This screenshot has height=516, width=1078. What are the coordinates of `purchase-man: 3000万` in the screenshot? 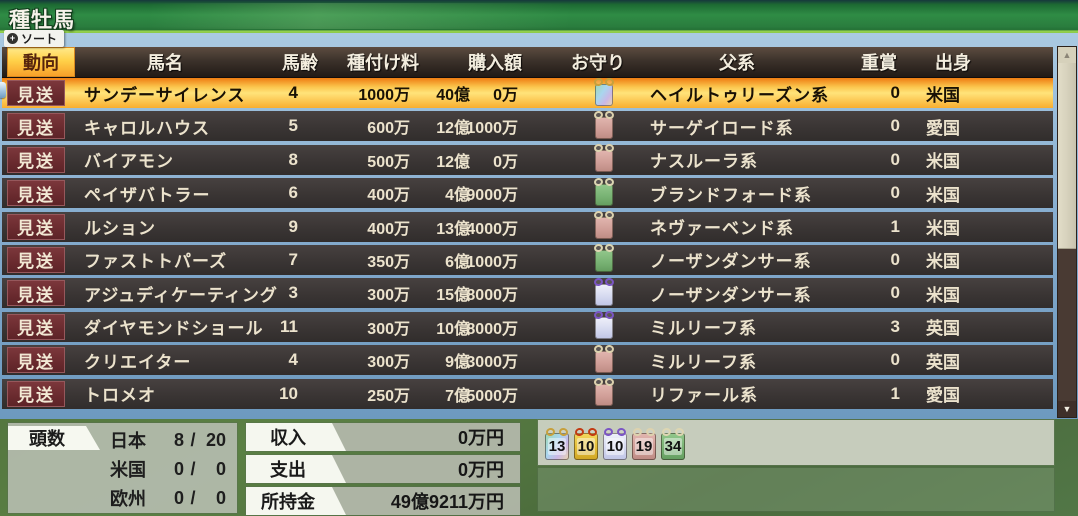 It's located at (492, 363).